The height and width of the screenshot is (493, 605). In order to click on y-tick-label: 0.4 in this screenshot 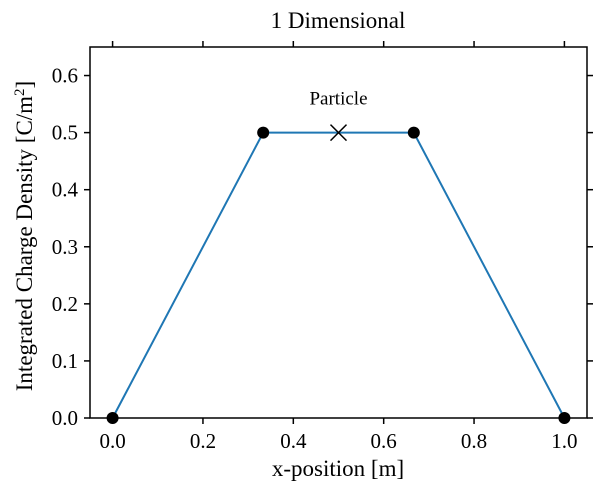, I will do `click(65, 190)`.